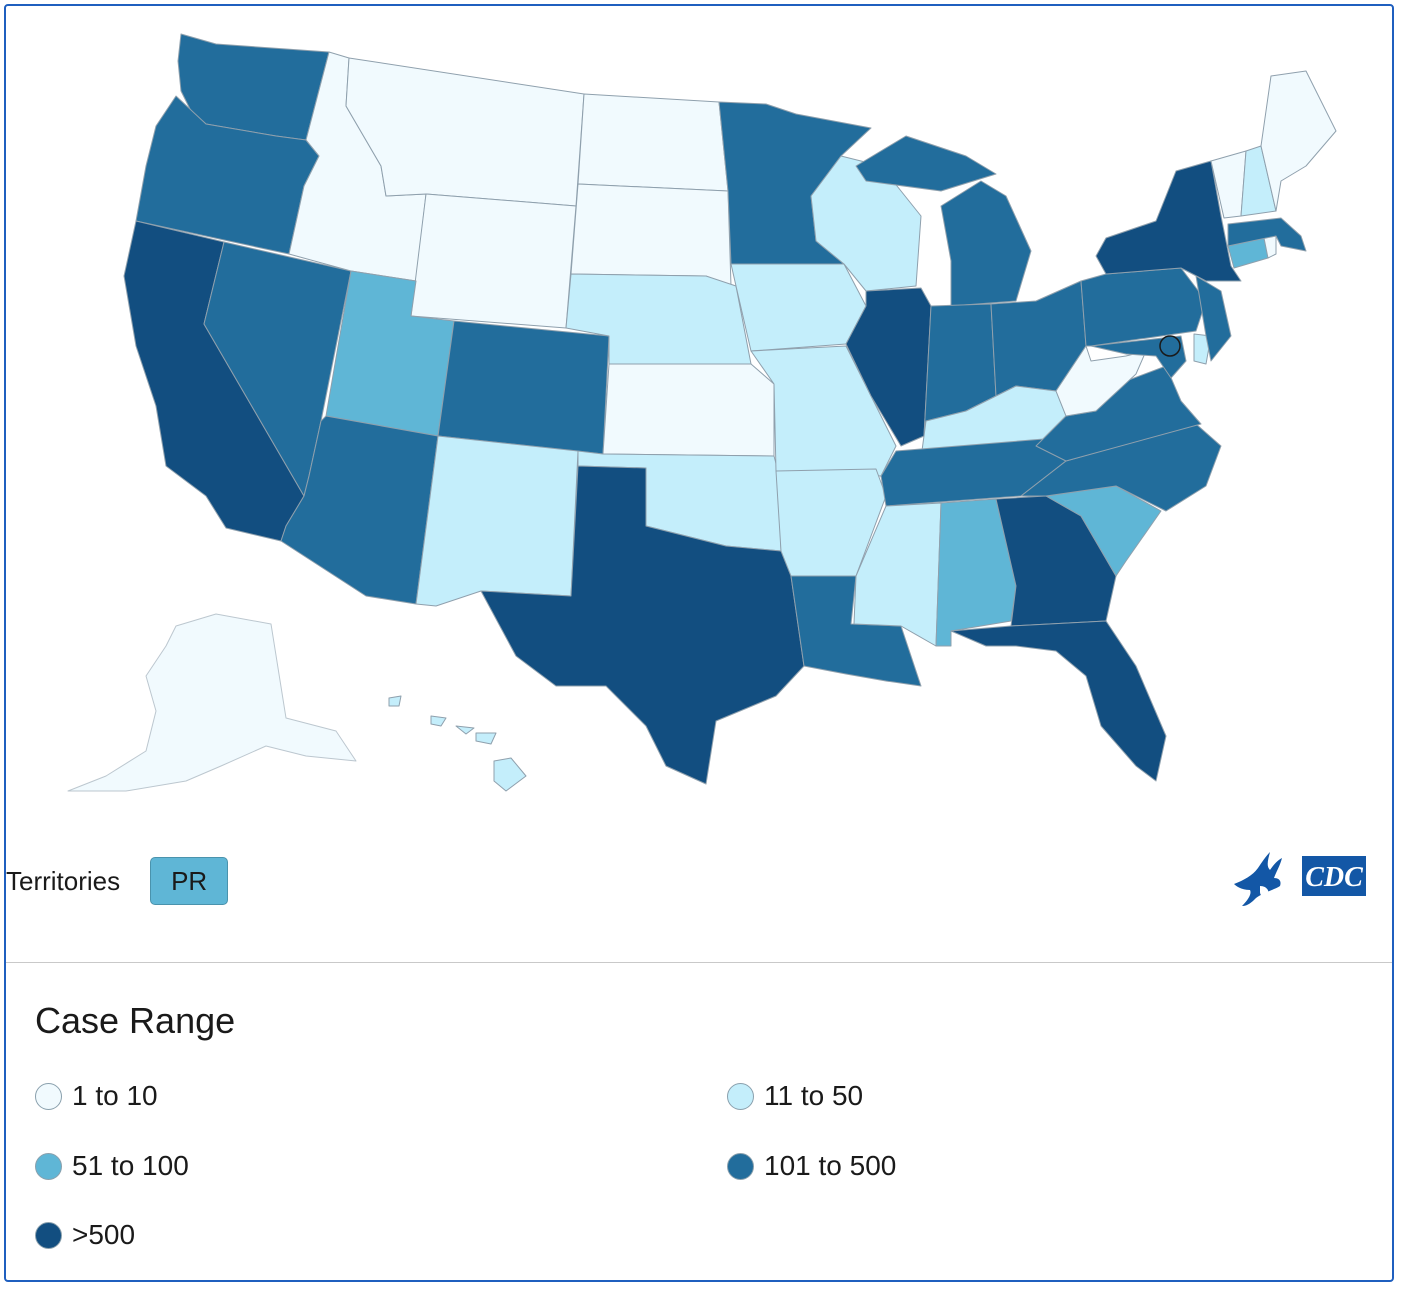  I want to click on legend-label: >500, so click(104, 1234).